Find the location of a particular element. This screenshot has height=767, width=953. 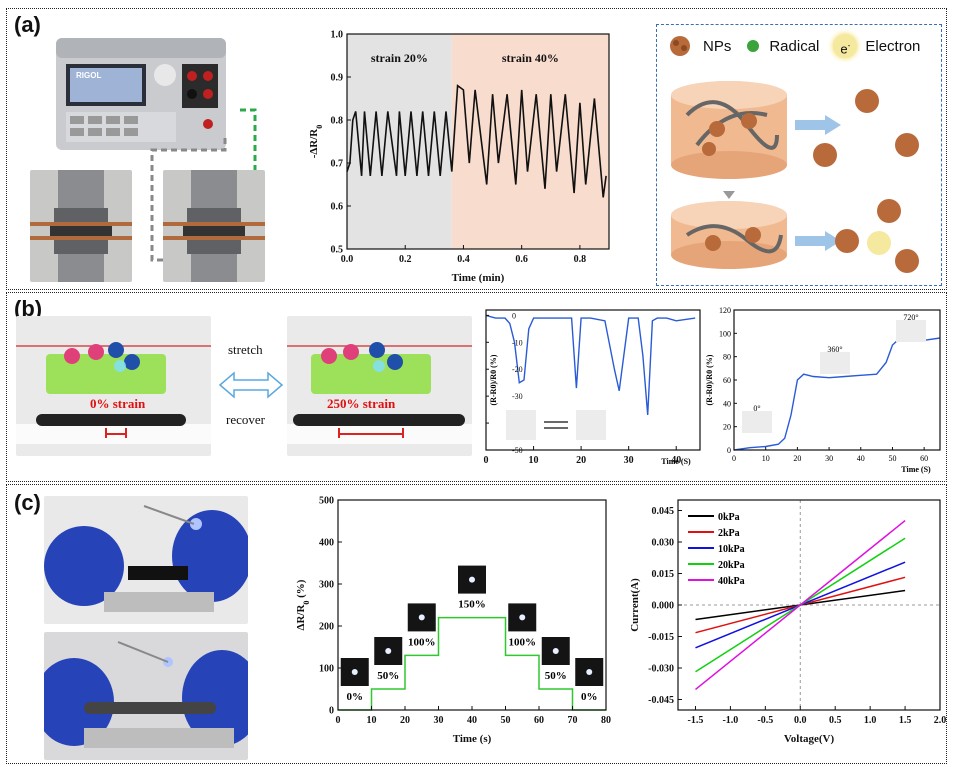

chart-a-series-line is located at coordinates (476, 141).